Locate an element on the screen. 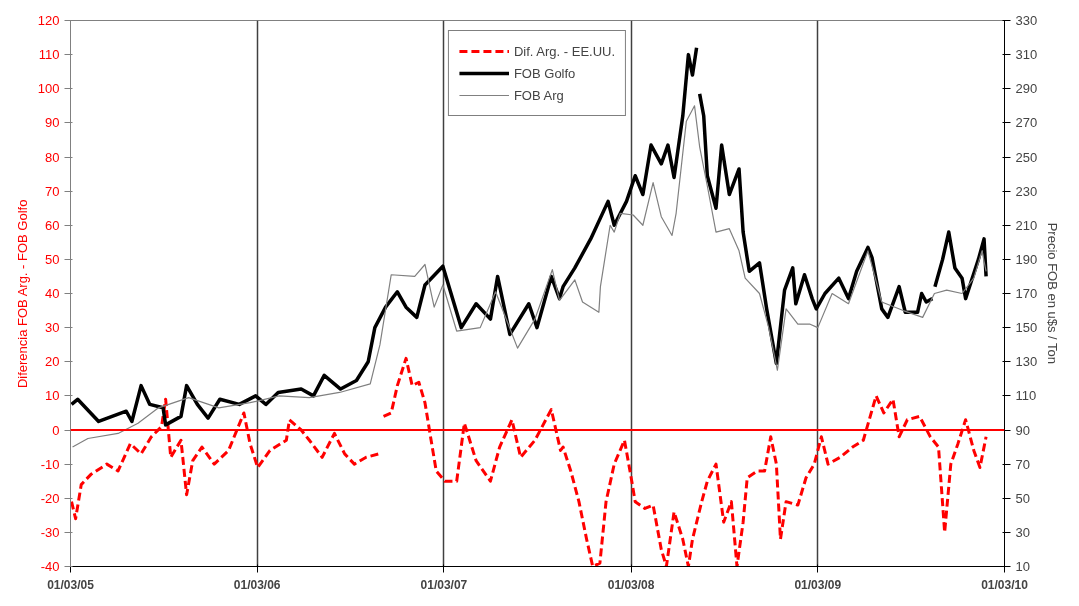 The image size is (1079, 606). y-tick-label: 120 is located at coordinates (48, 20).